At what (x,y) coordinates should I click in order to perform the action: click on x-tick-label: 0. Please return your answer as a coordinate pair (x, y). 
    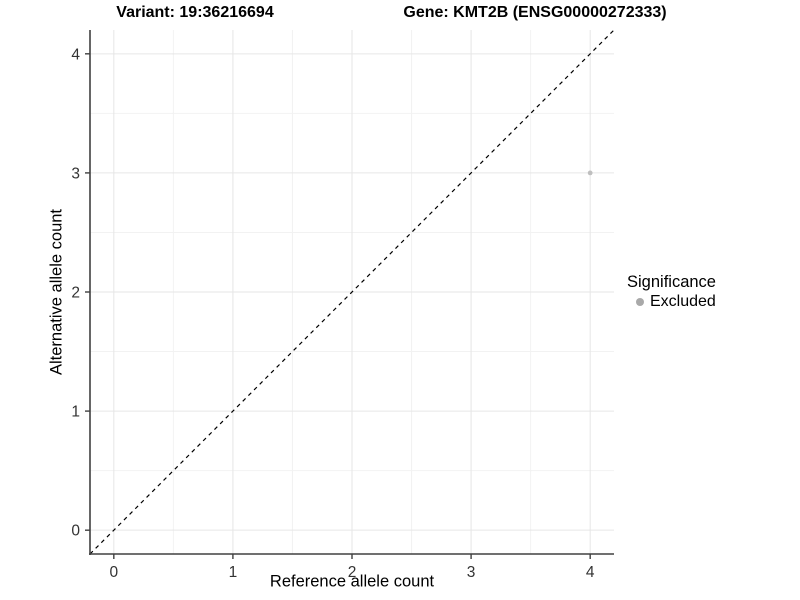
    Looking at the image, I should click on (114, 572).